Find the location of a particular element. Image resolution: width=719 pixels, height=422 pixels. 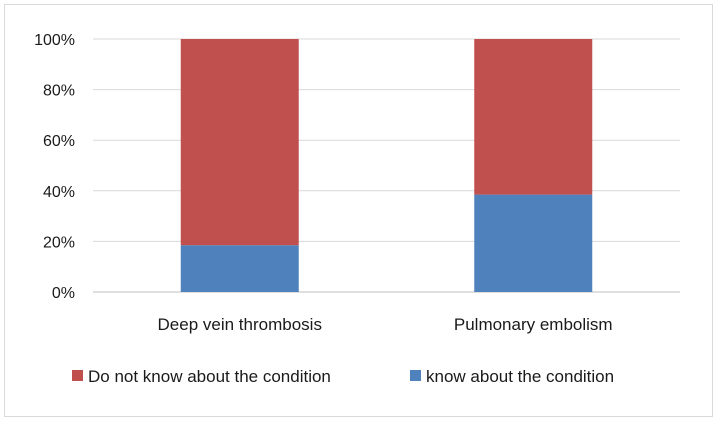

x-category-label: Deep vein thrombosis is located at coordinates (240, 324).